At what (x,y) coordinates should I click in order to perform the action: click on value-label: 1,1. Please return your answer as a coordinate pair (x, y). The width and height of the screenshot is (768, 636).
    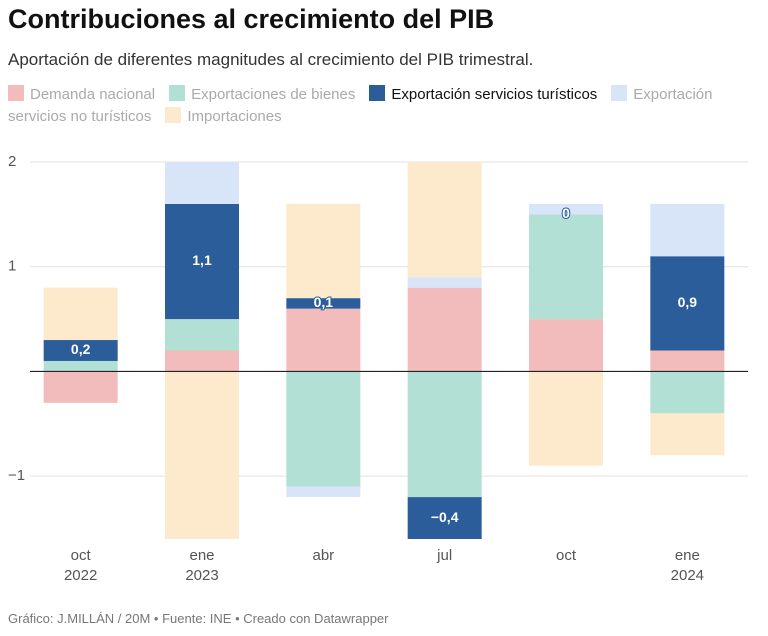
    Looking at the image, I should click on (202, 260).